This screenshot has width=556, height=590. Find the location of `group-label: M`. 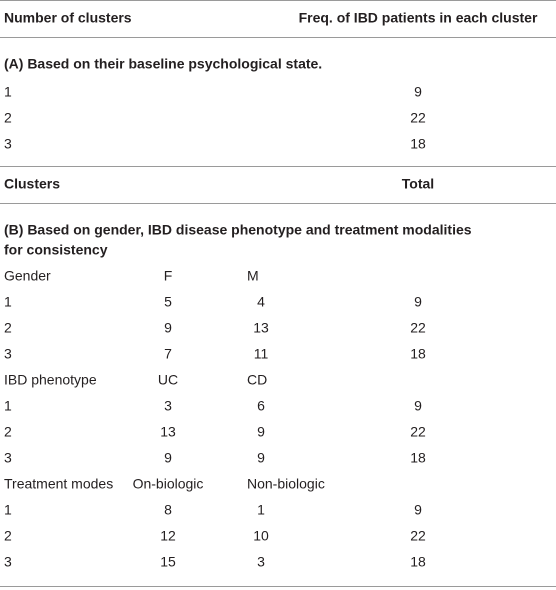

group-label: M is located at coordinates (253, 276).